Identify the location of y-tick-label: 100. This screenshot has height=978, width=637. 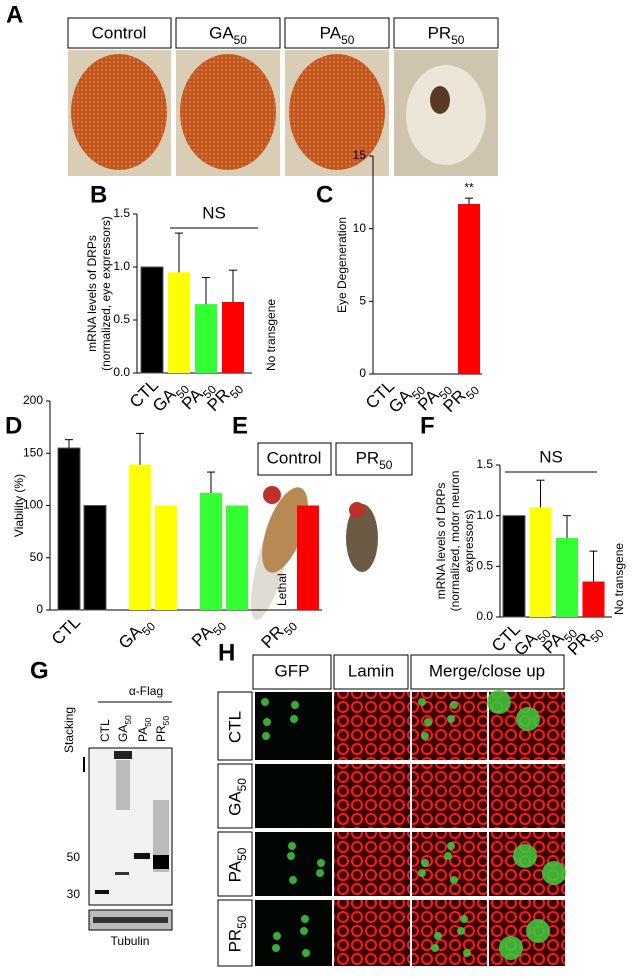
(33, 505).